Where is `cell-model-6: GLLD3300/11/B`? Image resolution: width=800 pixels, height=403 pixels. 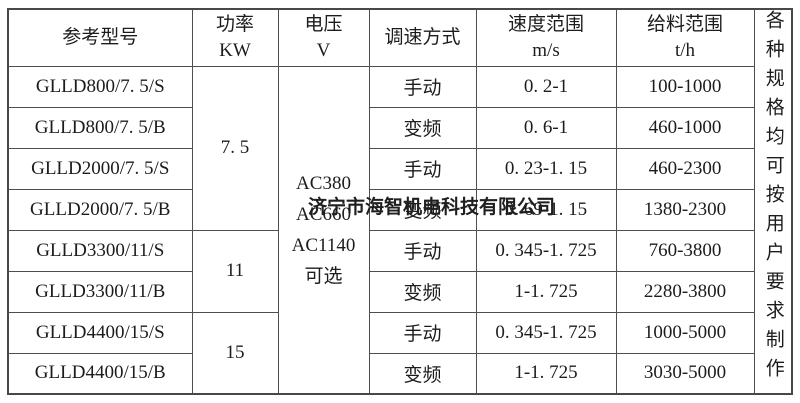 cell-model-6: GLLD3300/11/B is located at coordinates (100, 291).